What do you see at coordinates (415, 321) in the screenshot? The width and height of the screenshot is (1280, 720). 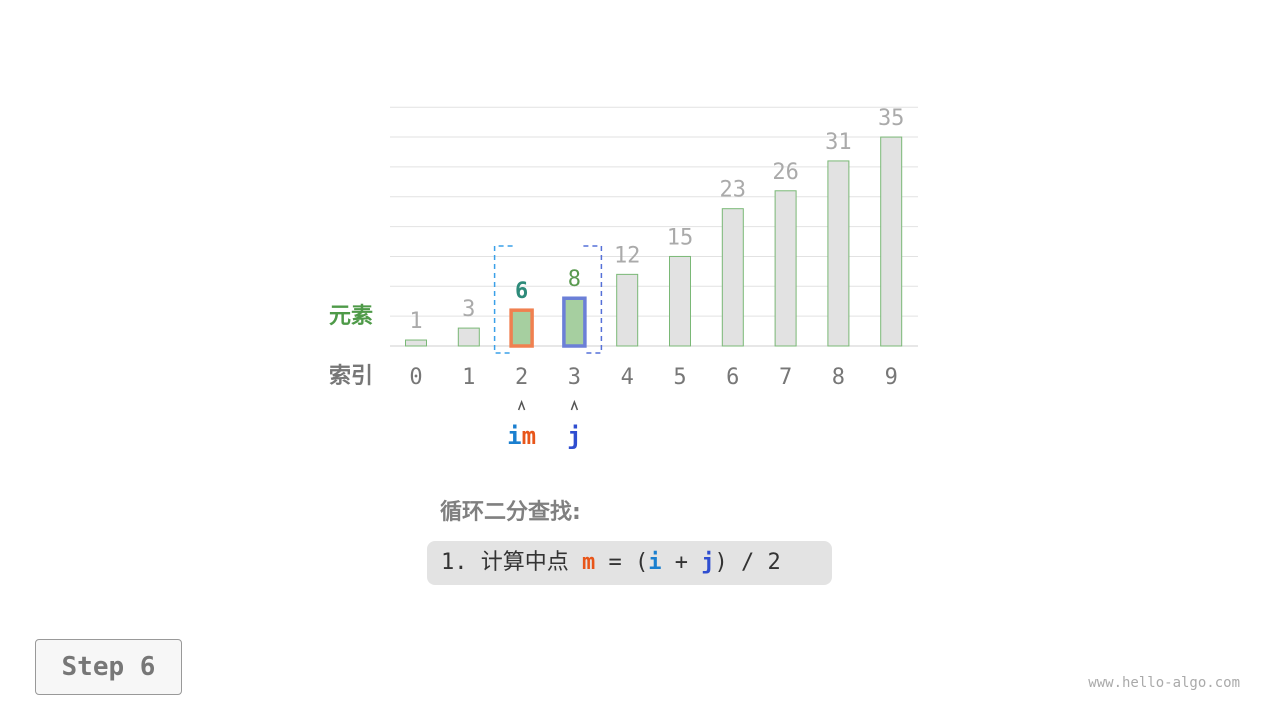 I see `value-label-0: 1` at bounding box center [415, 321].